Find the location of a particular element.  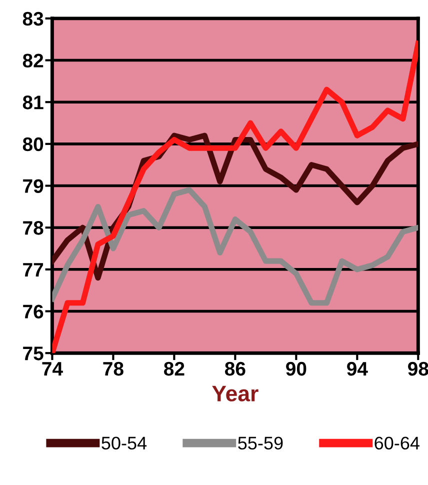

x-tick-label: 90 is located at coordinates (296, 369).